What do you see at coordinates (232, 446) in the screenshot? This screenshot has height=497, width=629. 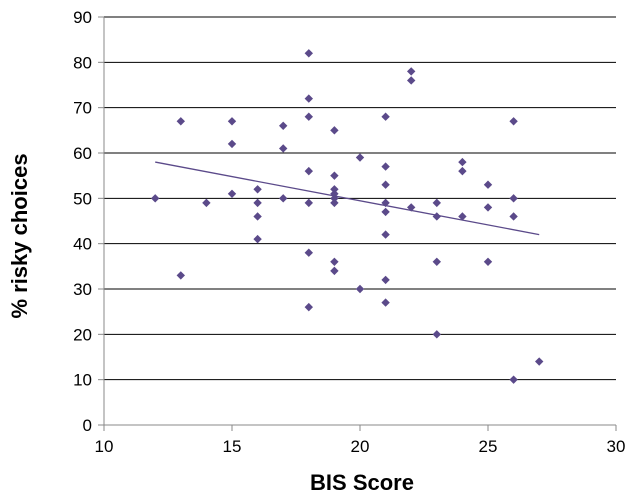 I see `x-tick-label-15: 15` at bounding box center [232, 446].